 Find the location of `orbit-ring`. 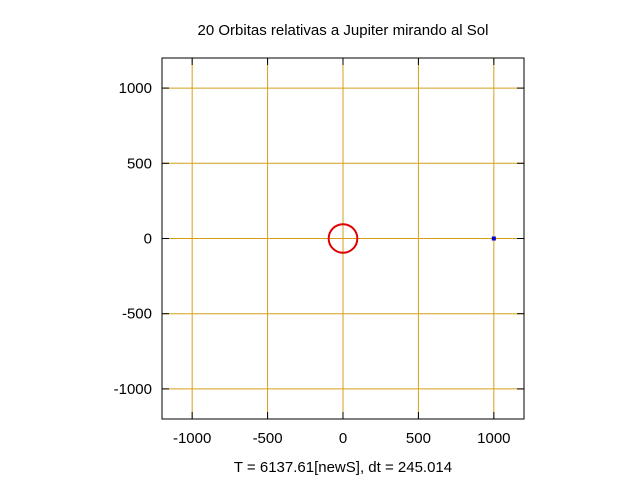

orbit-ring is located at coordinates (343, 238).